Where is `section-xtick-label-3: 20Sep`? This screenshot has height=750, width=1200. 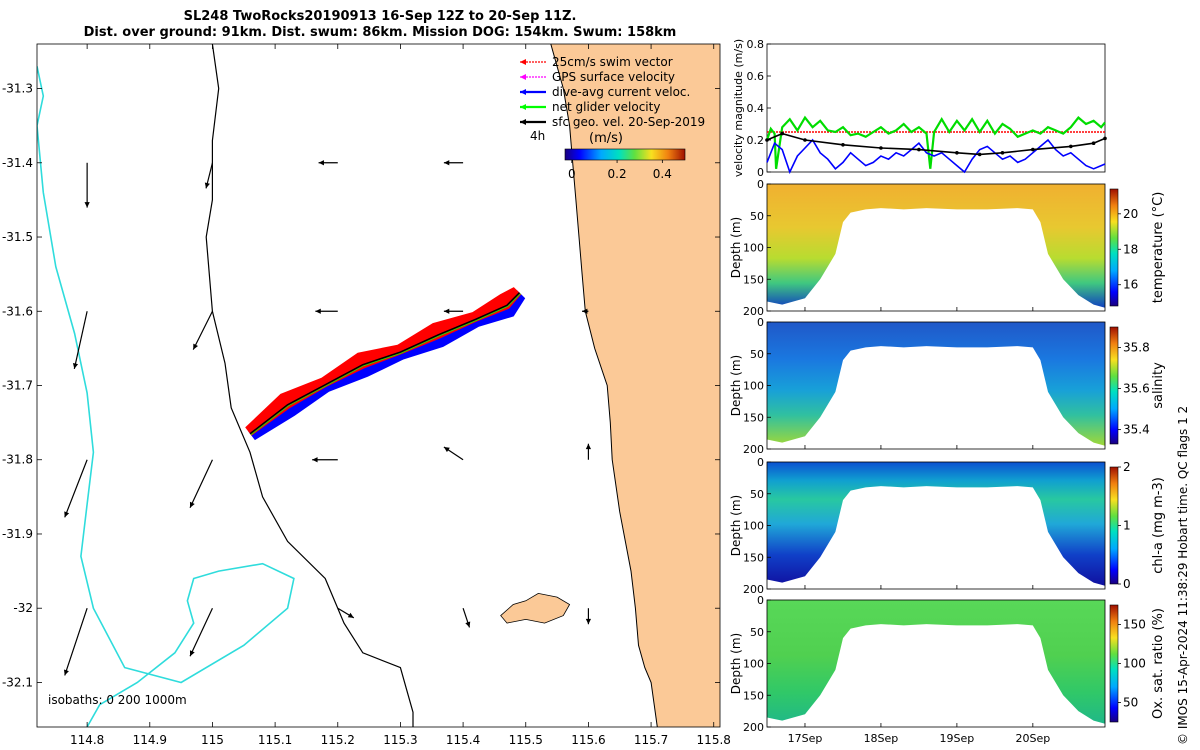 section-xtick-label-3: 20Sep is located at coordinates (1032, 738).